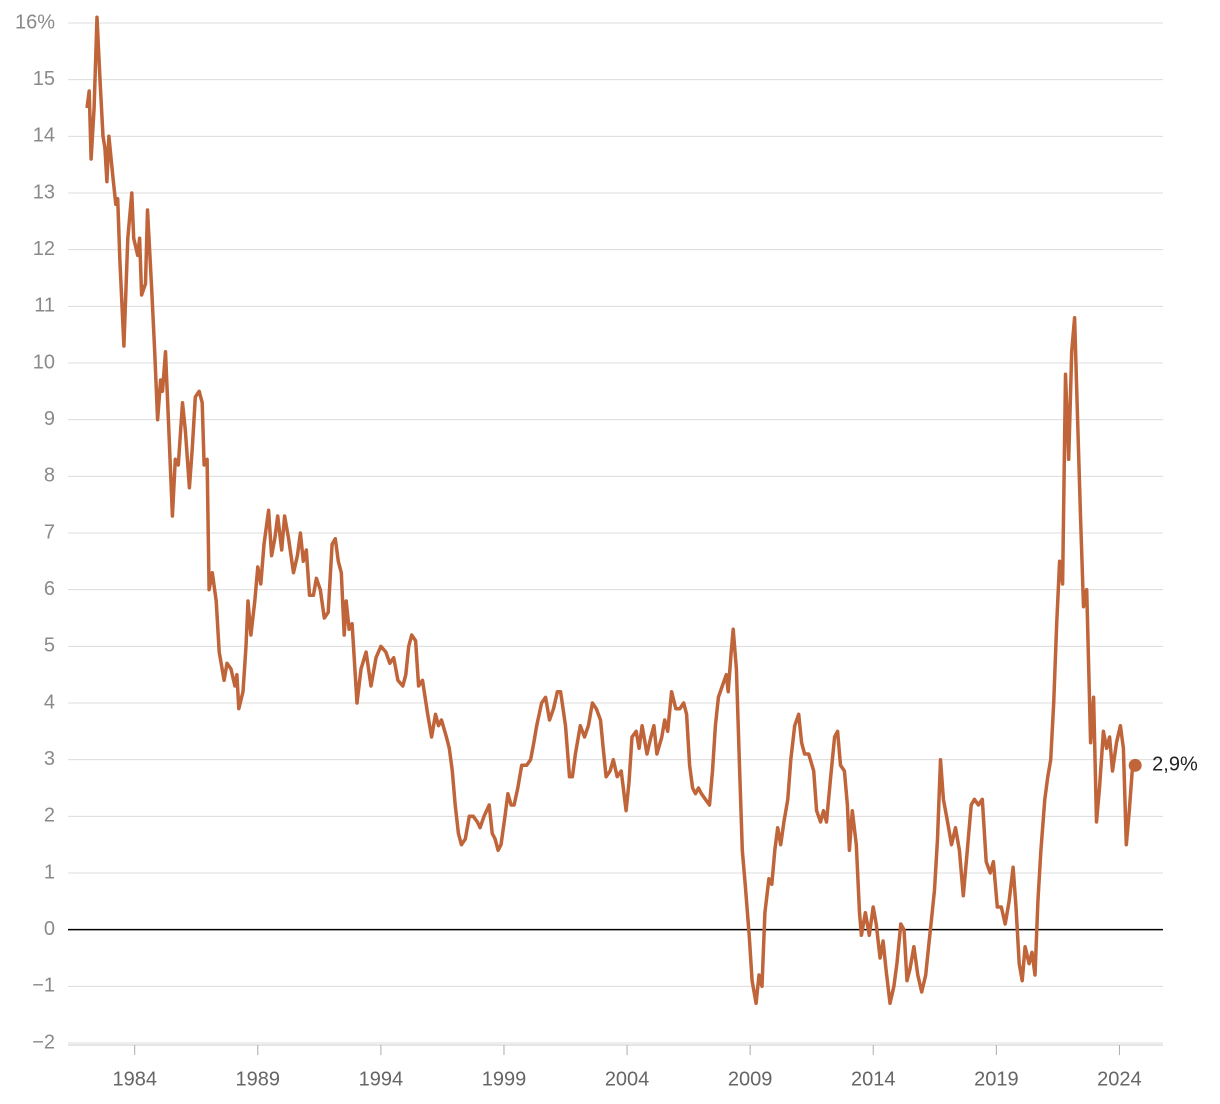  I want to click on y-tick-label: 12, so click(44, 249).